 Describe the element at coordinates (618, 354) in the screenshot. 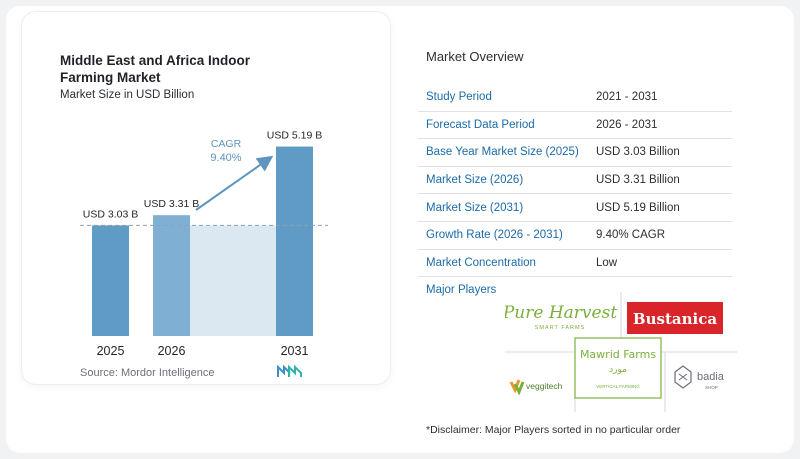

I see `mawrid-name: Mawrid Farms` at that location.